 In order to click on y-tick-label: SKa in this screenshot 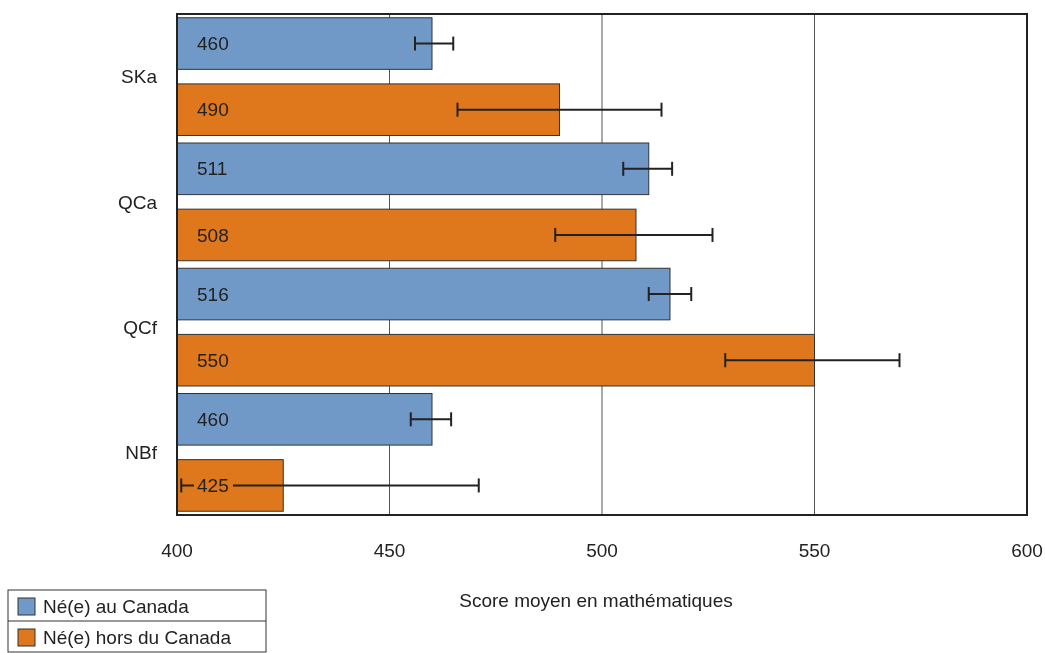, I will do `click(139, 77)`.